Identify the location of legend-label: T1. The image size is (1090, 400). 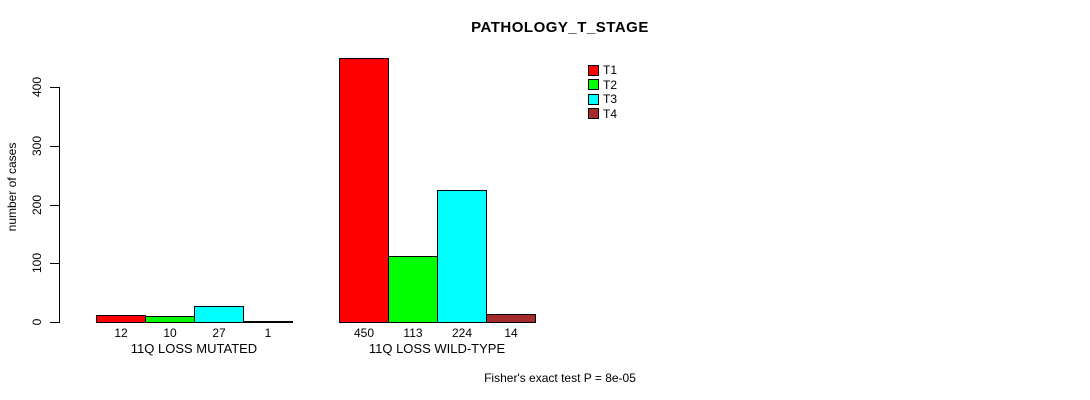
(610, 70).